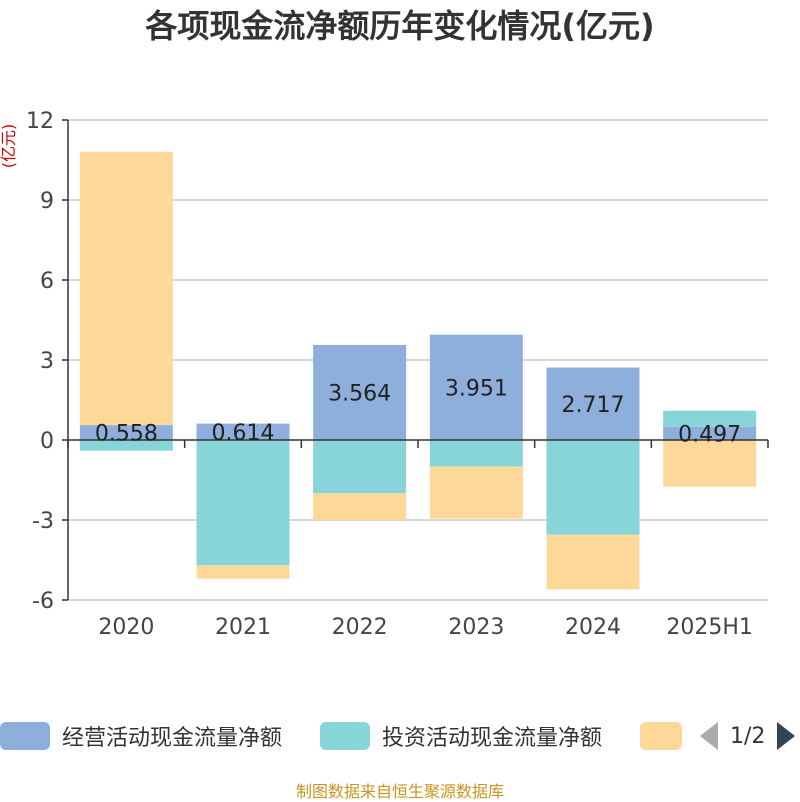  Describe the element at coordinates (126, 627) in the screenshot. I see `x-tick-label: 2020` at that location.